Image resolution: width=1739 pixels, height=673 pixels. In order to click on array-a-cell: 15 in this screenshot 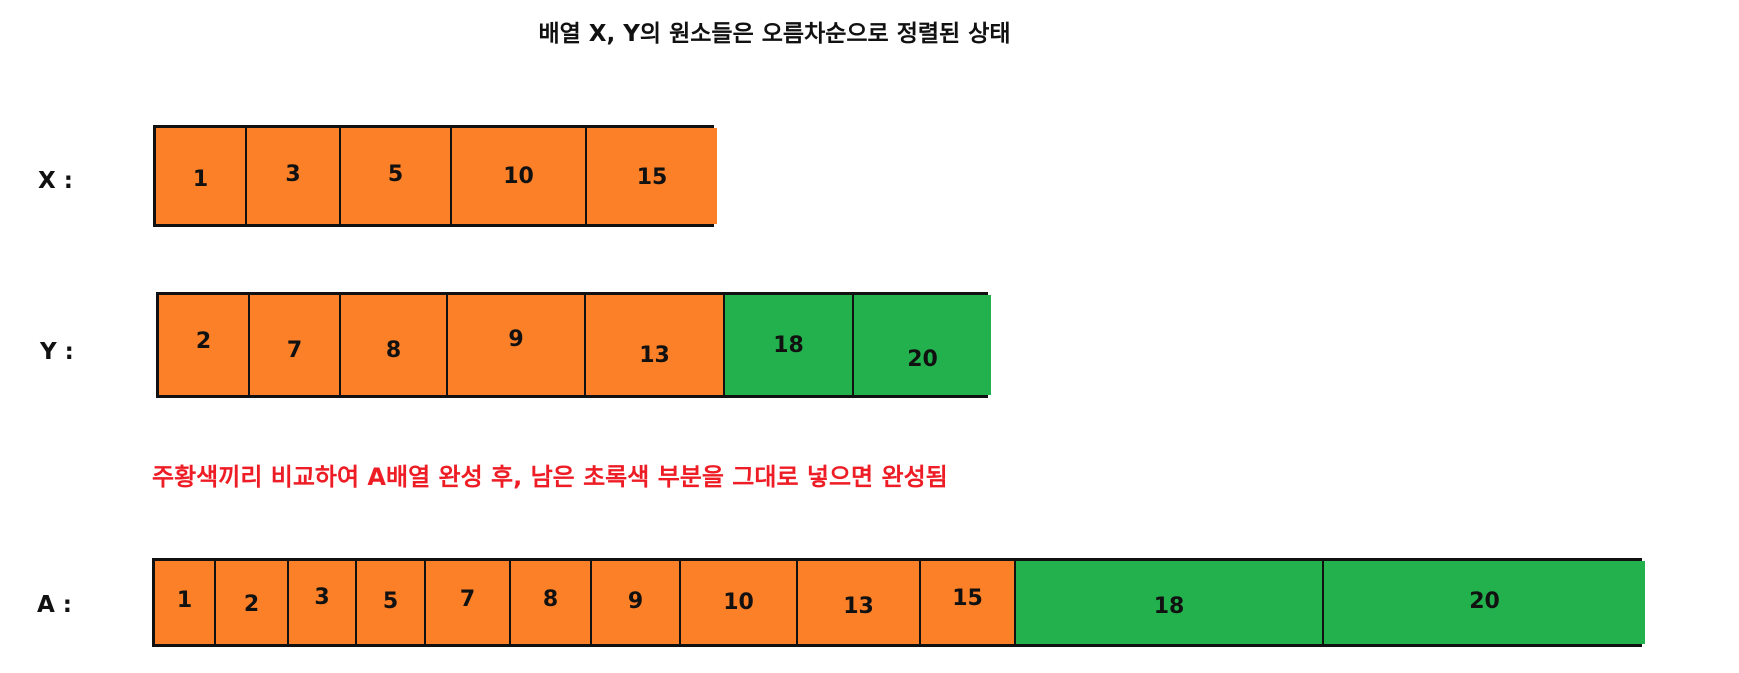, I will do `click(968, 602)`.